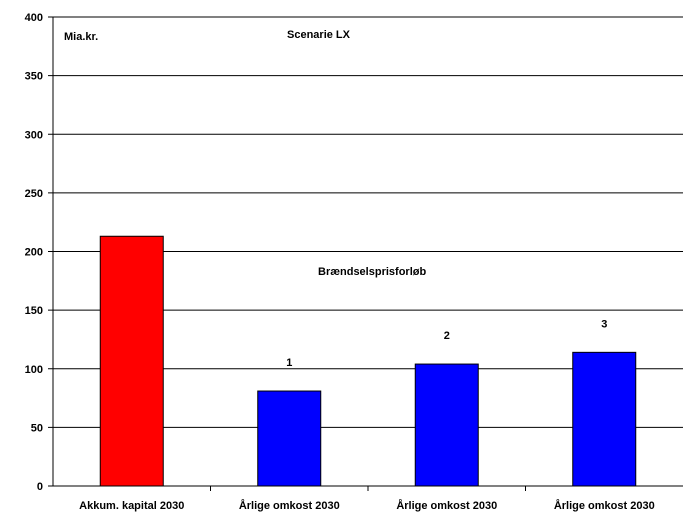  I want to click on bar-label: 1, so click(289, 363).